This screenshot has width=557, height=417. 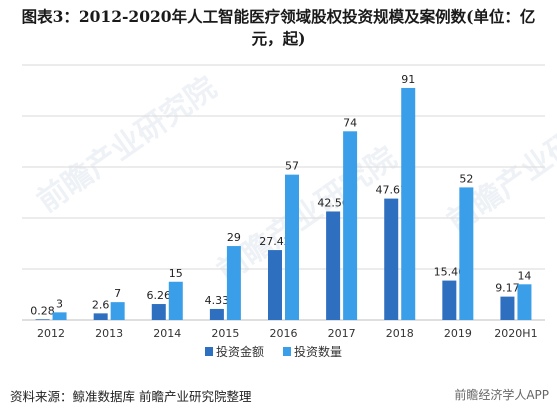 I want to click on legend-label: 投资金额, so click(x=240, y=351).